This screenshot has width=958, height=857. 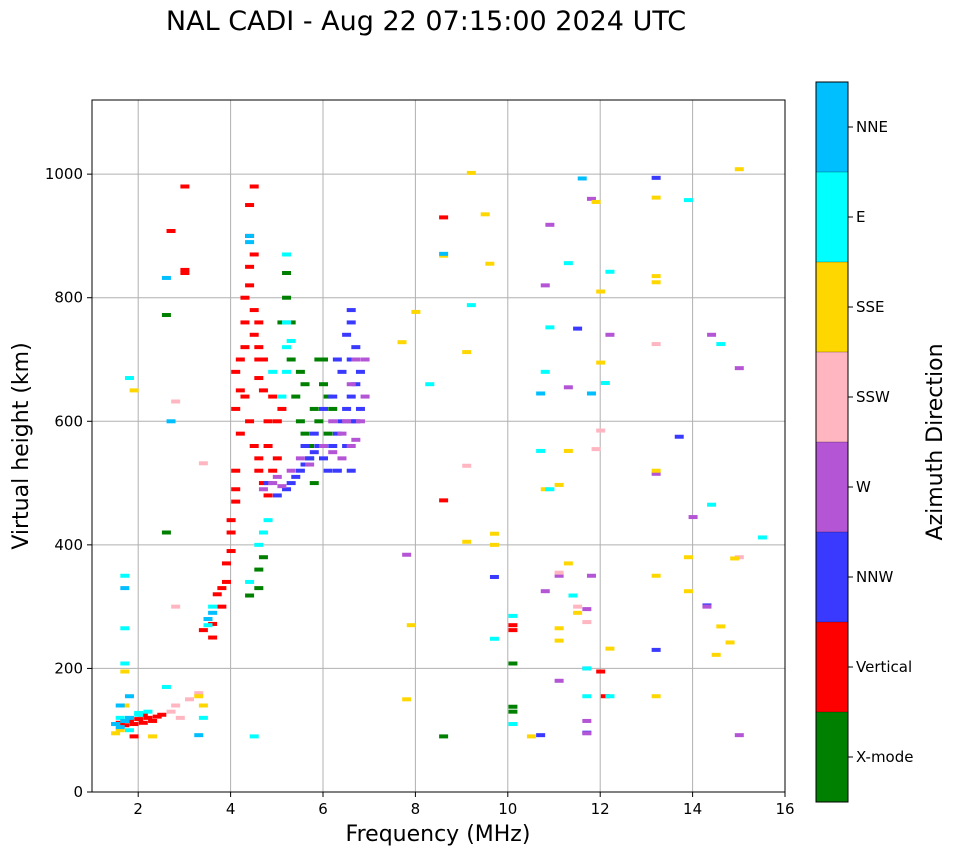 What do you see at coordinates (21, 445) in the screenshot?
I see `y-axis-label: Virtual height (km)` at bounding box center [21, 445].